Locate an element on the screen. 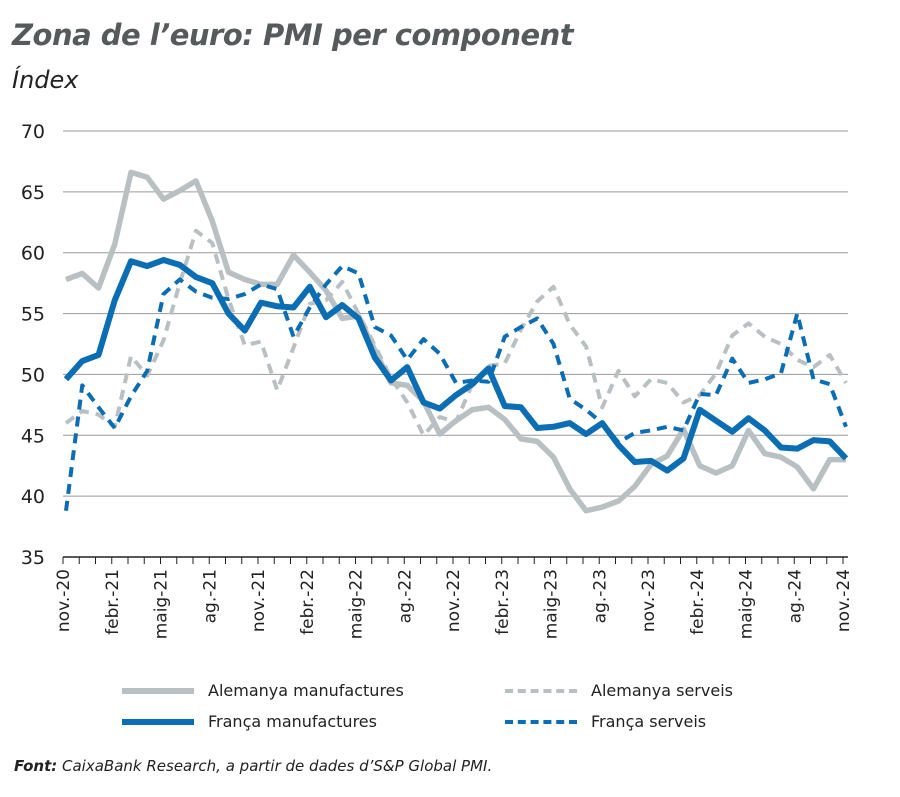 Image resolution: width=900 pixels, height=797 pixels. x-tick-label: nov.-20 is located at coordinates (64, 600).